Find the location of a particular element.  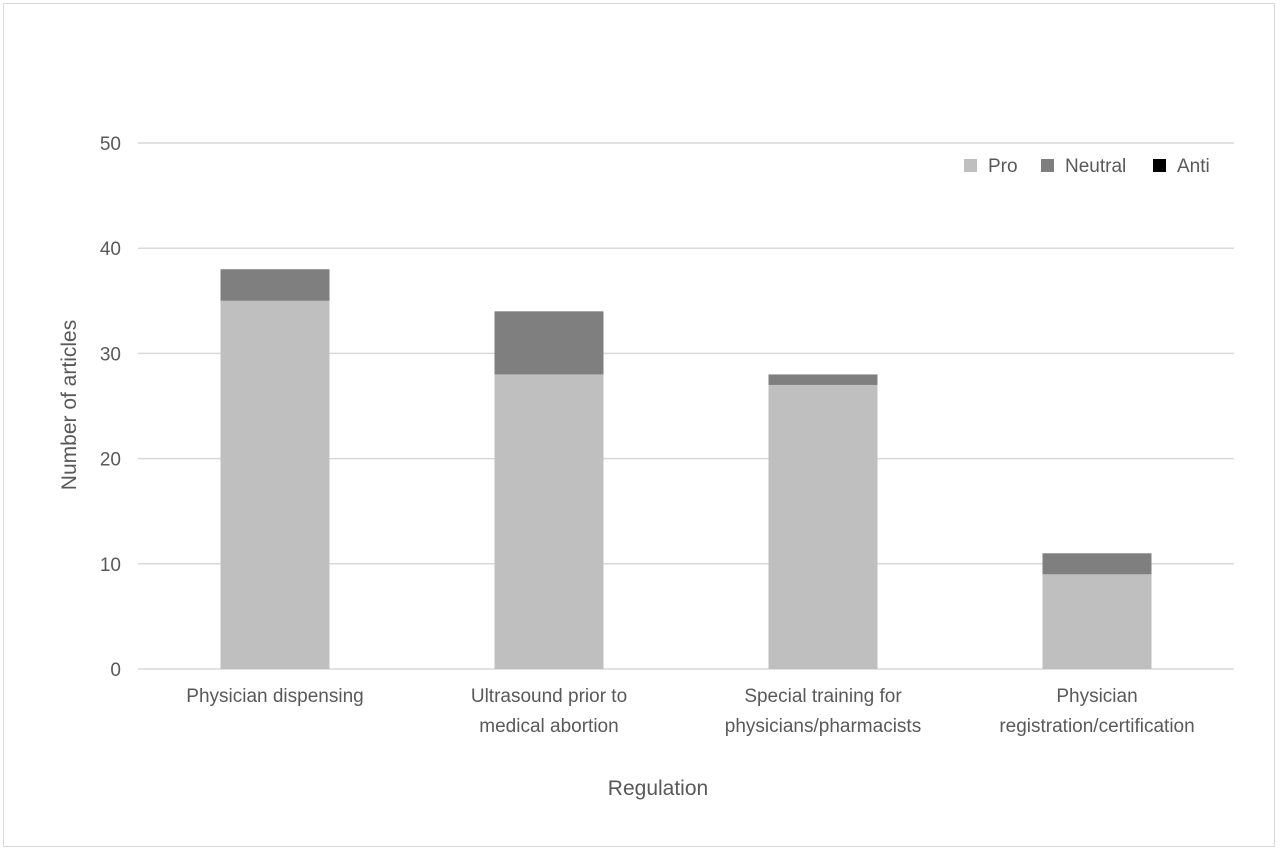

legend: Pro Neutral Anti is located at coordinates (1087, 166).